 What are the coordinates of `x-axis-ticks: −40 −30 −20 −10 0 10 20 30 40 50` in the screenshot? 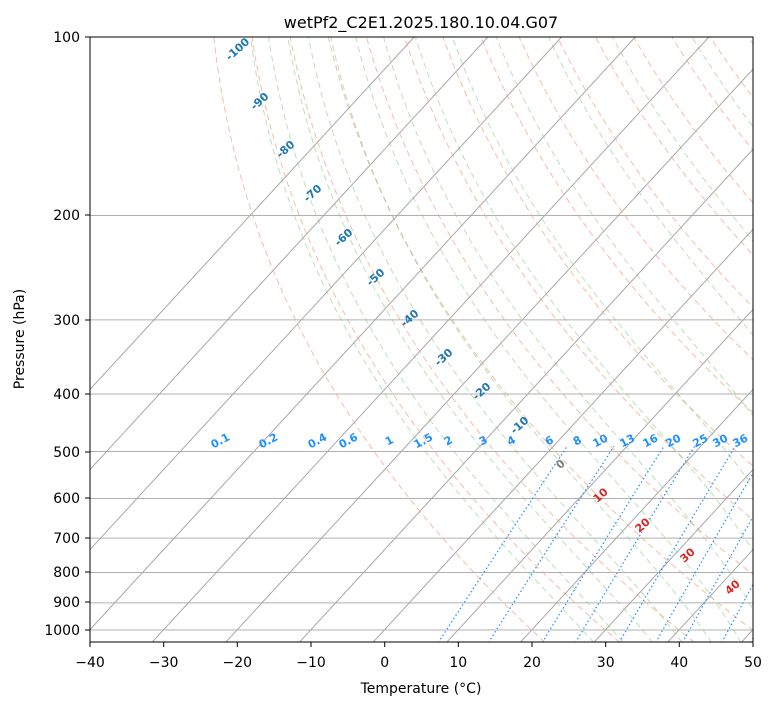 It's located at (418, 656).